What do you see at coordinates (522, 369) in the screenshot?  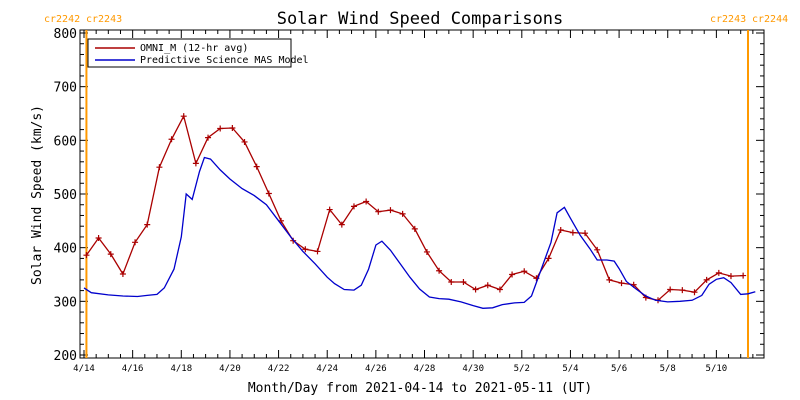 I see `x-tick-label: 5/2` at bounding box center [522, 369].